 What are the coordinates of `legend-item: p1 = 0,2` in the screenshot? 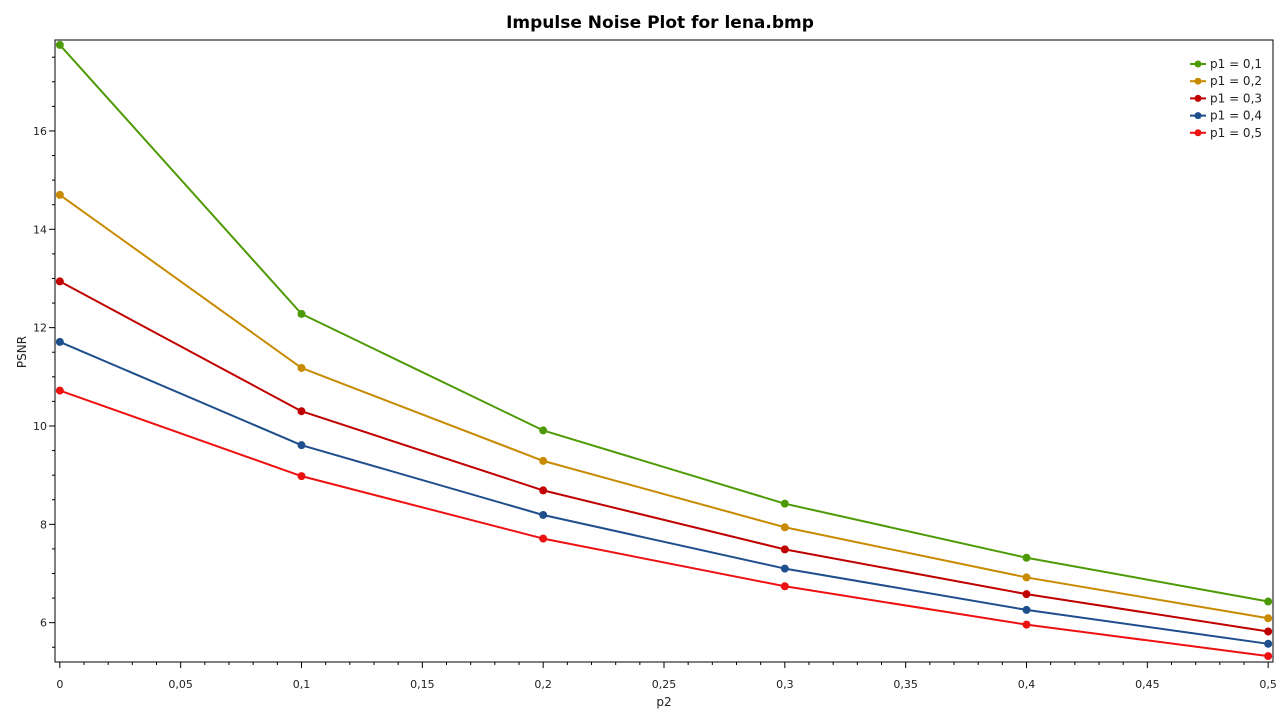 It's located at (1226, 81).